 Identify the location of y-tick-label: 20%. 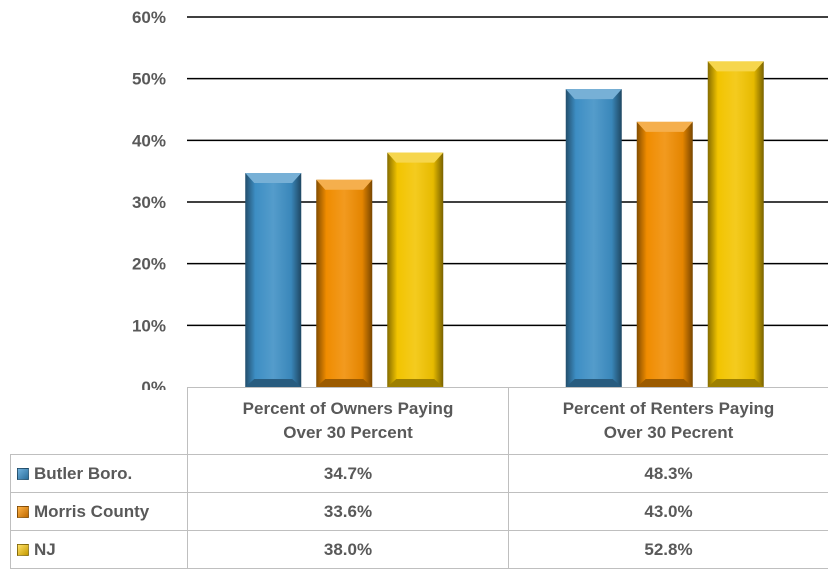
(149, 264).